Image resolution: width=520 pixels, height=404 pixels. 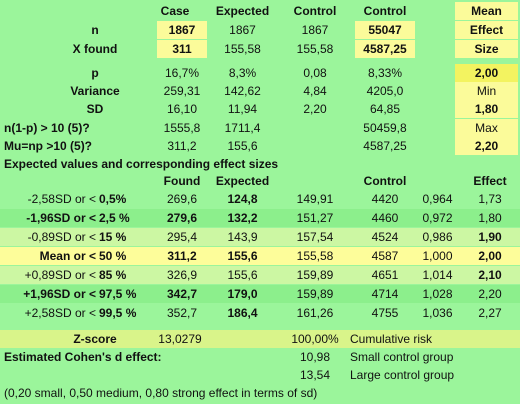 What do you see at coordinates (437, 275) in the screenshot?
I see `effect-ratio: 1,014` at bounding box center [437, 275].